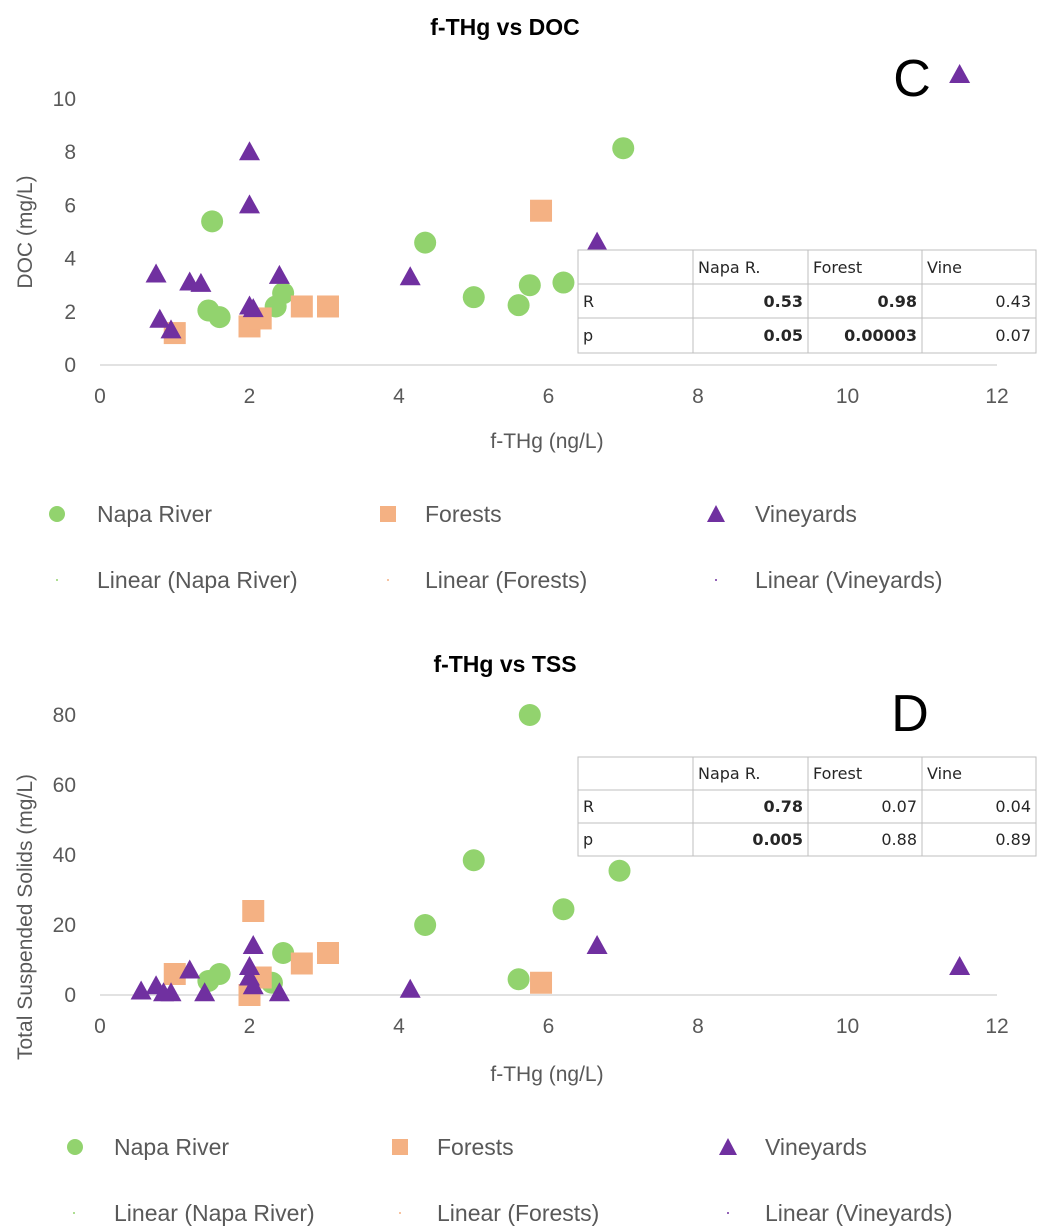  I want to click on table-cell-p-vine: 0.89, so click(1013, 839).